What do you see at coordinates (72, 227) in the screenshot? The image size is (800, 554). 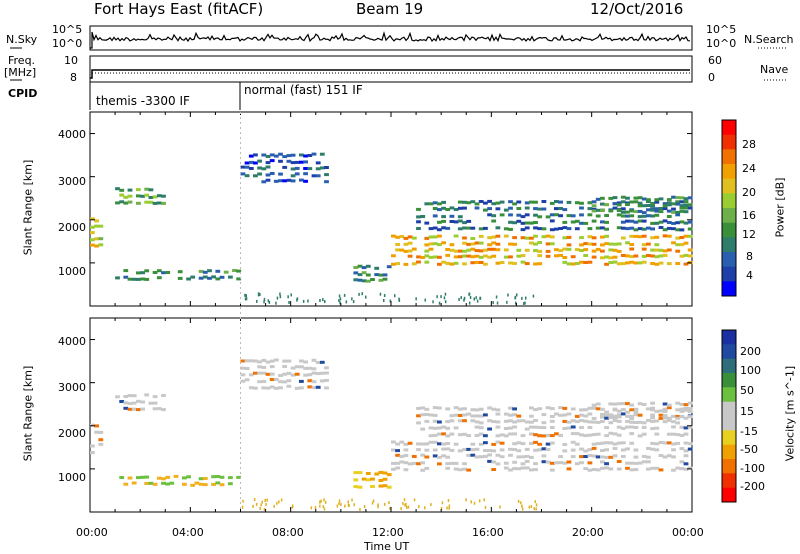 I see `power-ytick-2000: 2000` at bounding box center [72, 227].